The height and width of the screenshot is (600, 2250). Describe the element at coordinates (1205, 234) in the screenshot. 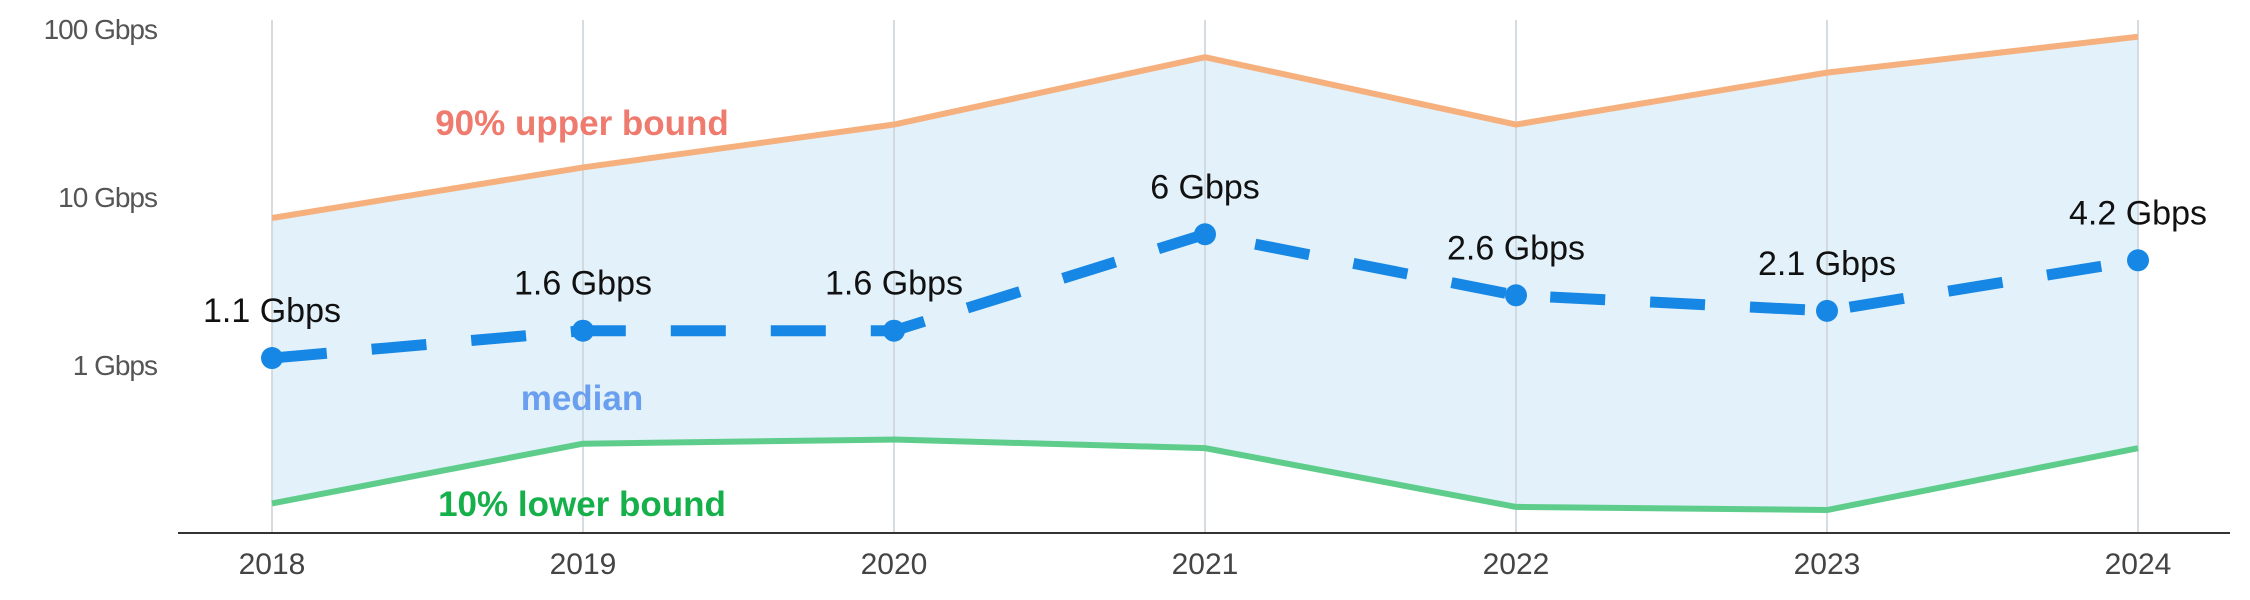

I see `median-point-2021` at that location.